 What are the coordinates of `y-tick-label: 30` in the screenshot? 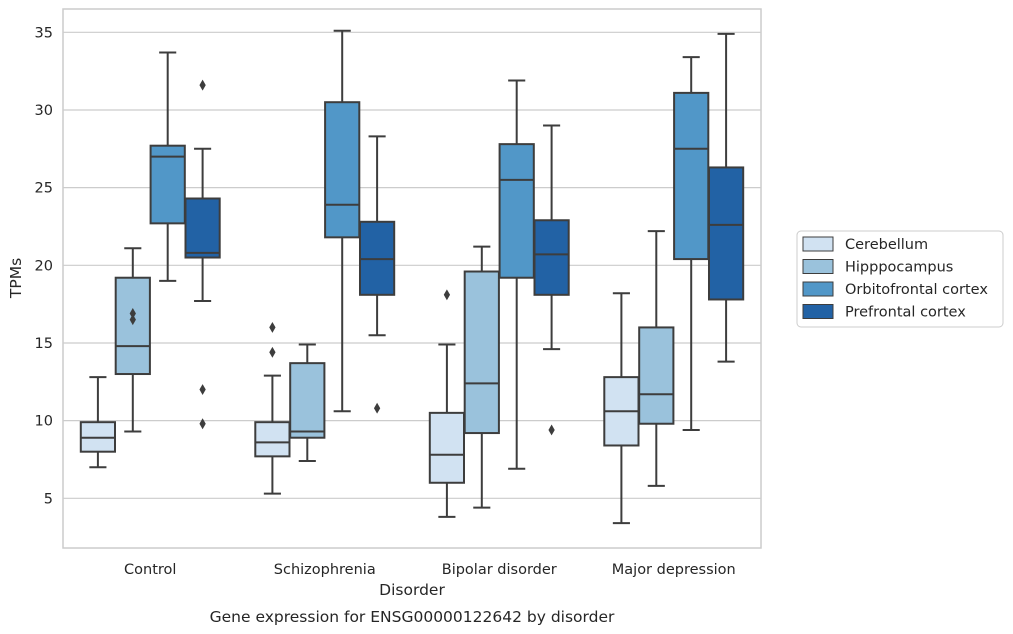 It's located at (44, 111).